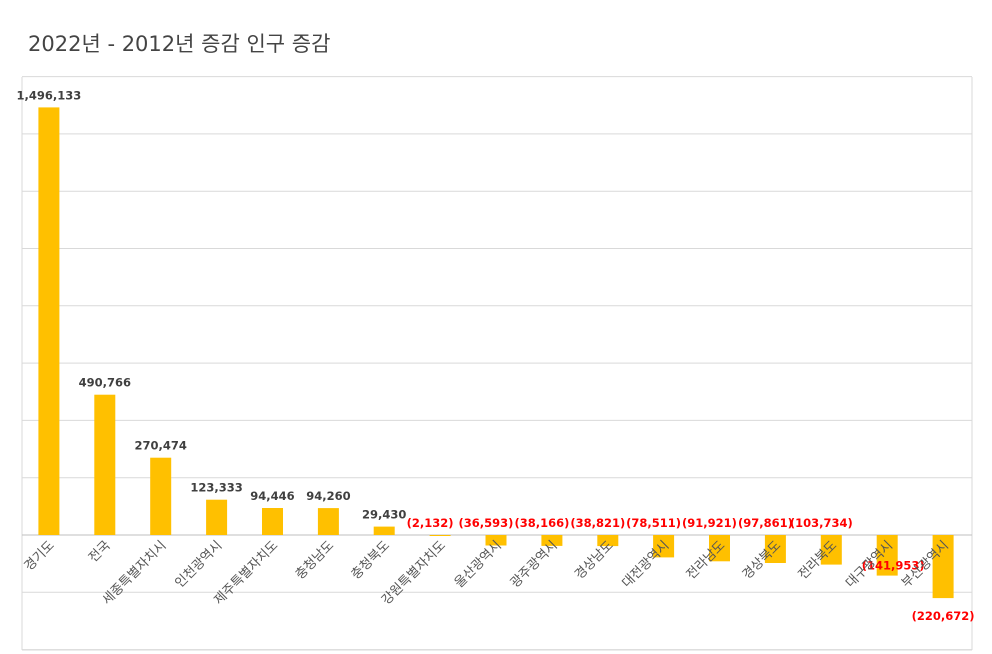 The width and height of the screenshot is (992, 654). Describe the element at coordinates (709, 523) in the screenshot. I see `data-label: (91,921)` at that location.